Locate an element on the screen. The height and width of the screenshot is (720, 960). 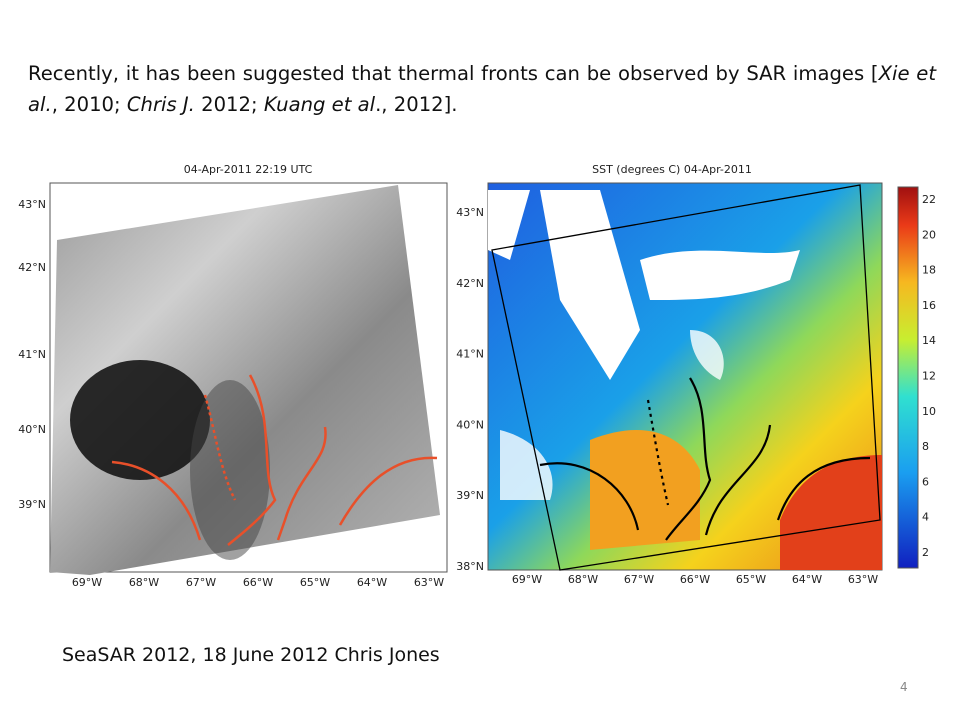
text-run: , 2010; is located at coordinates (89, 104).